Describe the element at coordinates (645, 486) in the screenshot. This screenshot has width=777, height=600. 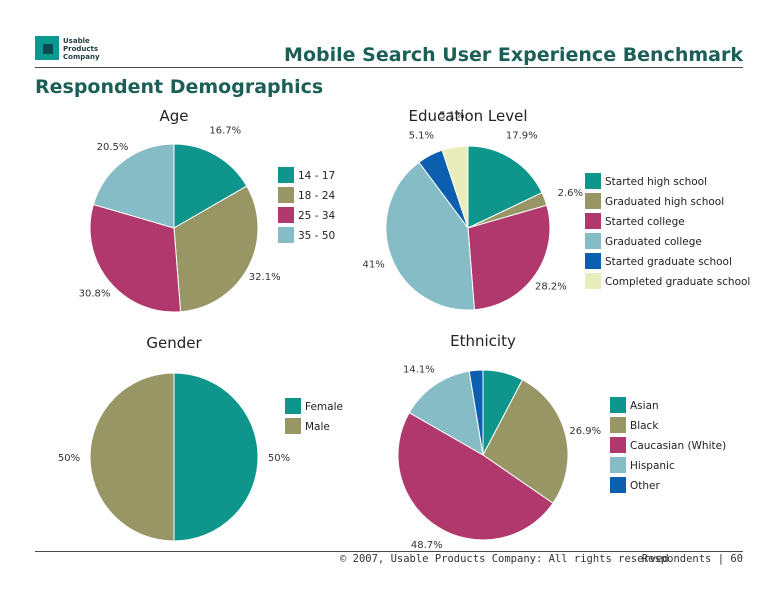
I see `legend-label: Other` at that location.